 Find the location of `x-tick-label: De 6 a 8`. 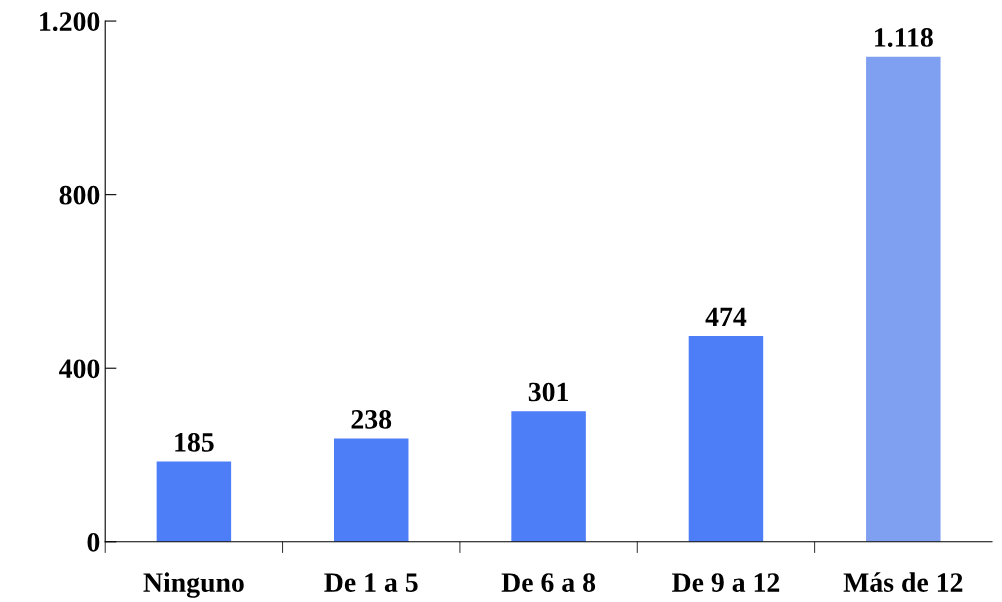

x-tick-label: De 6 a 8 is located at coordinates (548, 582).